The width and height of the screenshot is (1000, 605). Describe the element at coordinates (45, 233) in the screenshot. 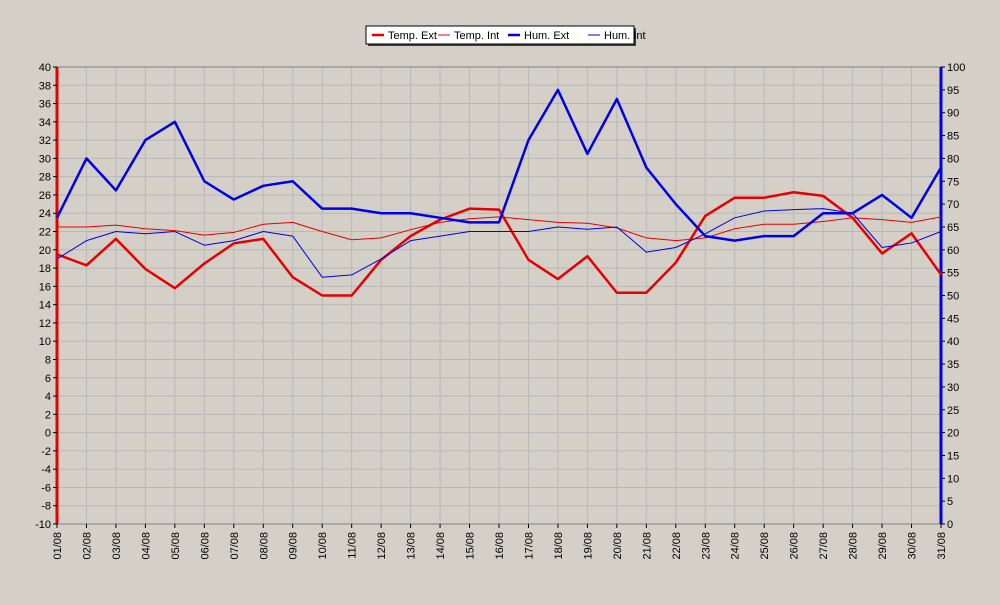

I see `left-tick-label: 22` at that location.